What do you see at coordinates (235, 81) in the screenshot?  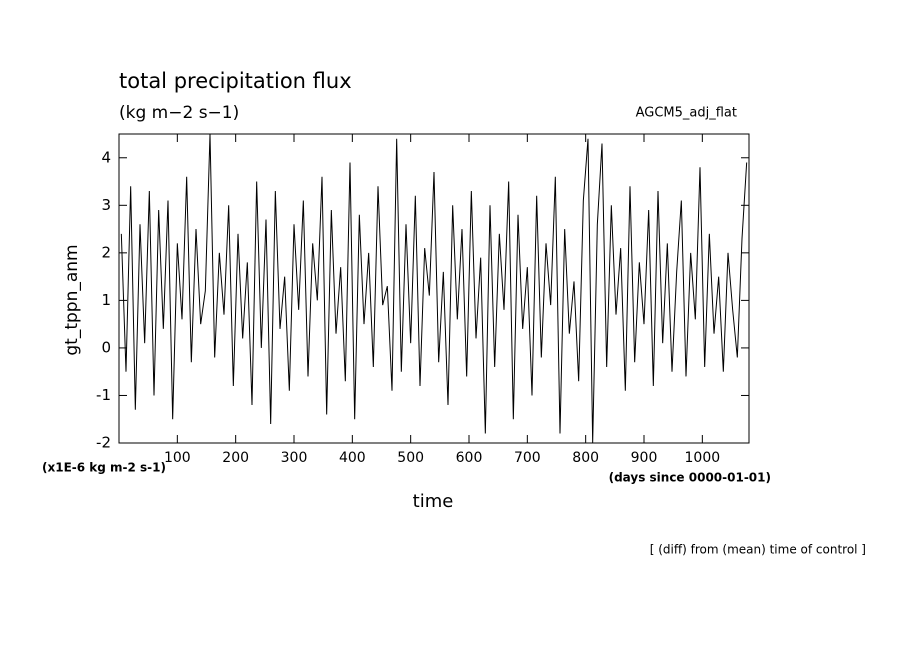 I see `chart-title: total precipitation flux` at bounding box center [235, 81].